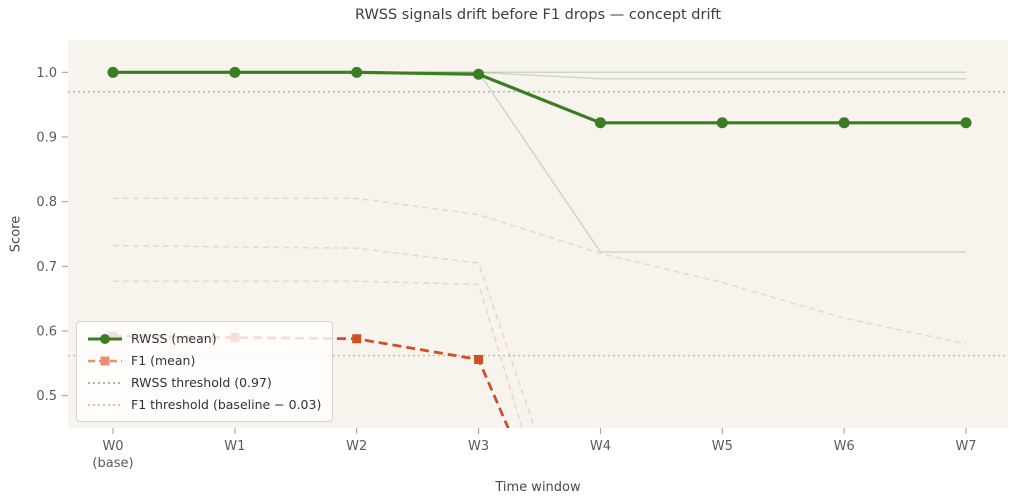  Describe the element at coordinates (203, 360) in the screenshot. I see `legend-item-f1-mean: F1 (mean)` at that location.